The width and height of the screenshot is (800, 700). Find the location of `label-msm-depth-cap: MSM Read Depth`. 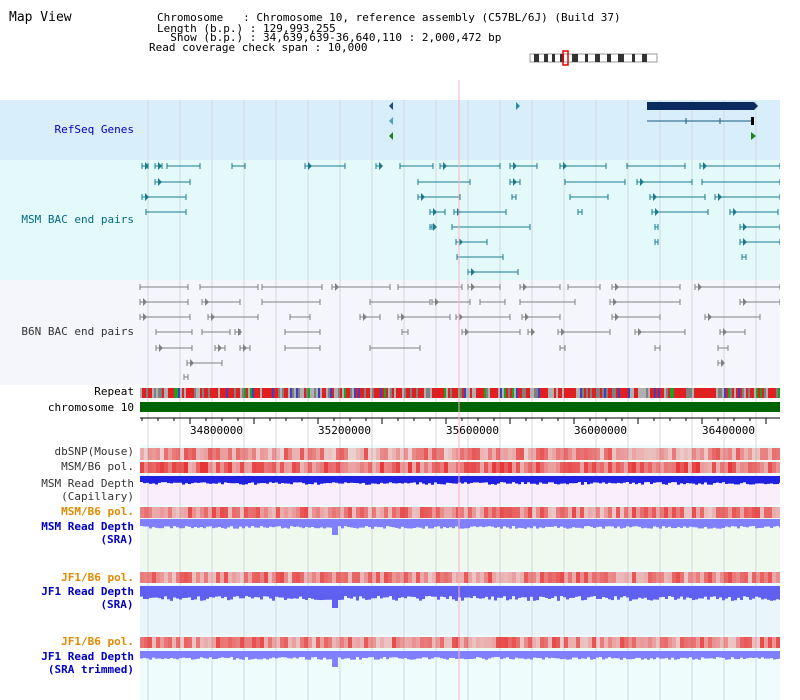

label-msm-depth-cap: MSM Read Depth is located at coordinates (87, 483).